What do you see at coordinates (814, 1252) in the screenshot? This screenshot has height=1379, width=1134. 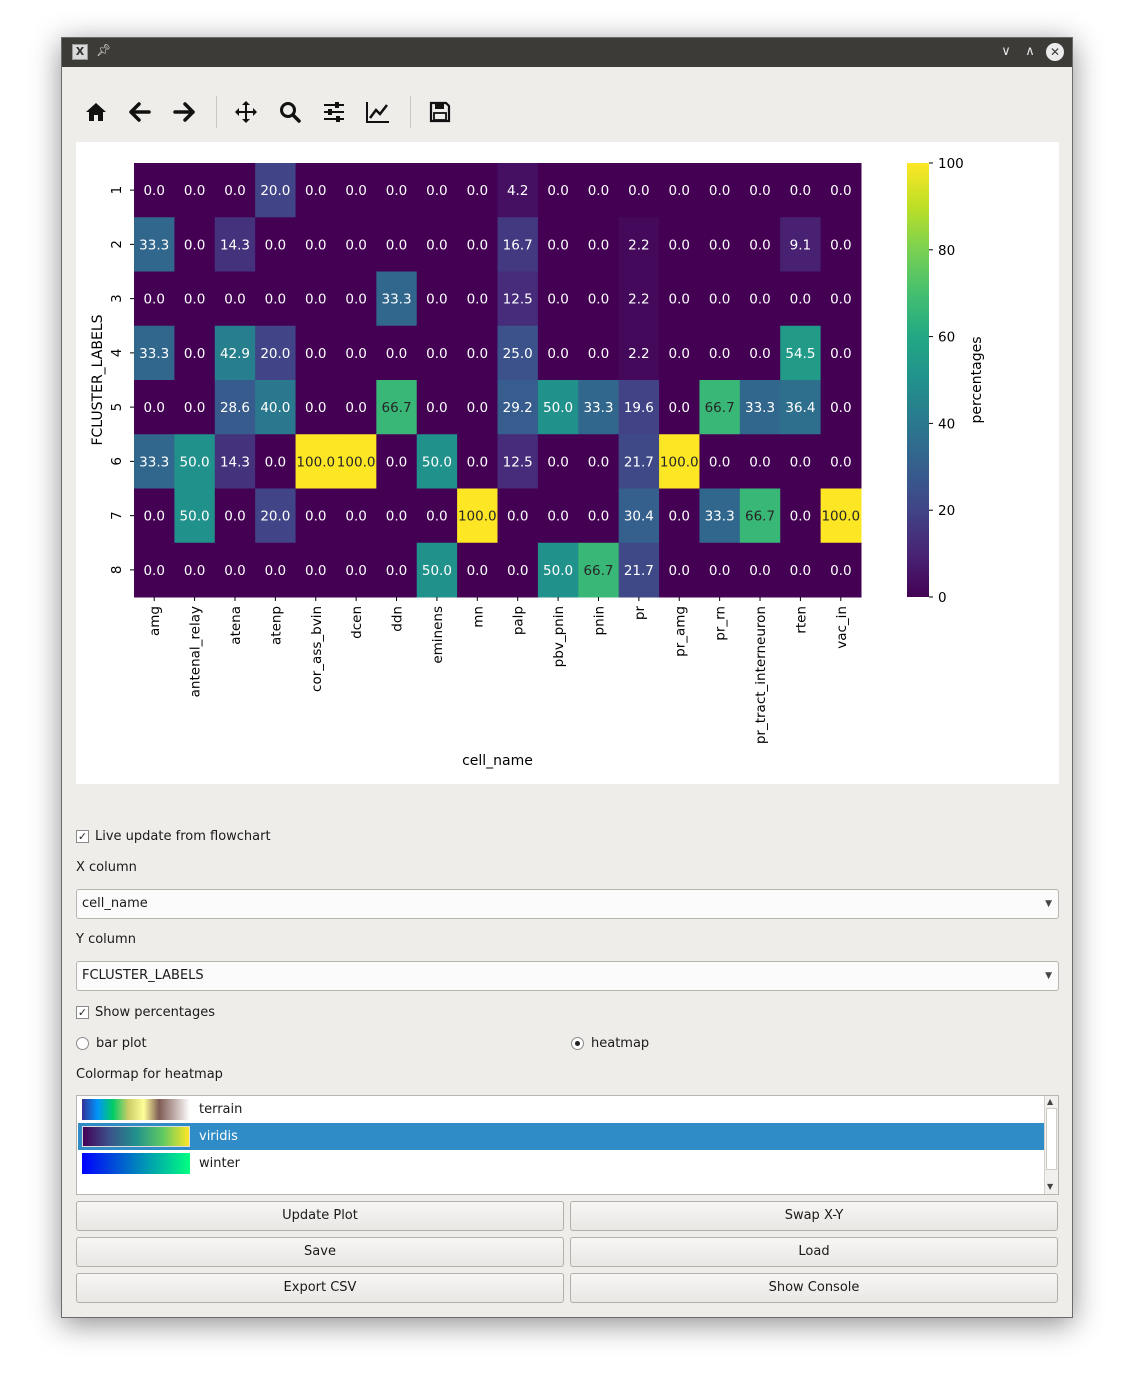 I see `load-button: Load` at bounding box center [814, 1252].